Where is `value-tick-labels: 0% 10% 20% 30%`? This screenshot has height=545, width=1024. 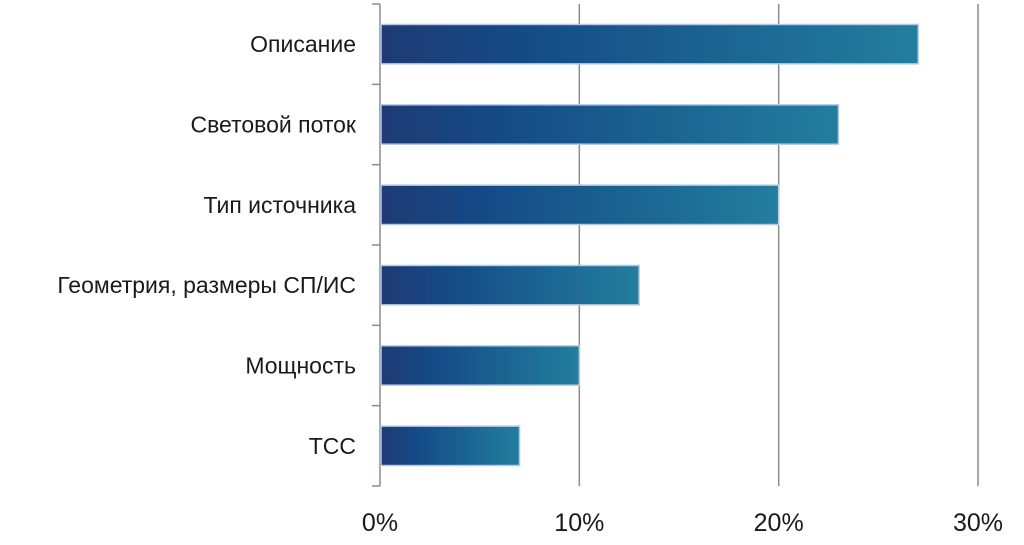 value-tick-labels: 0% 10% 20% 30% is located at coordinates (682, 523).